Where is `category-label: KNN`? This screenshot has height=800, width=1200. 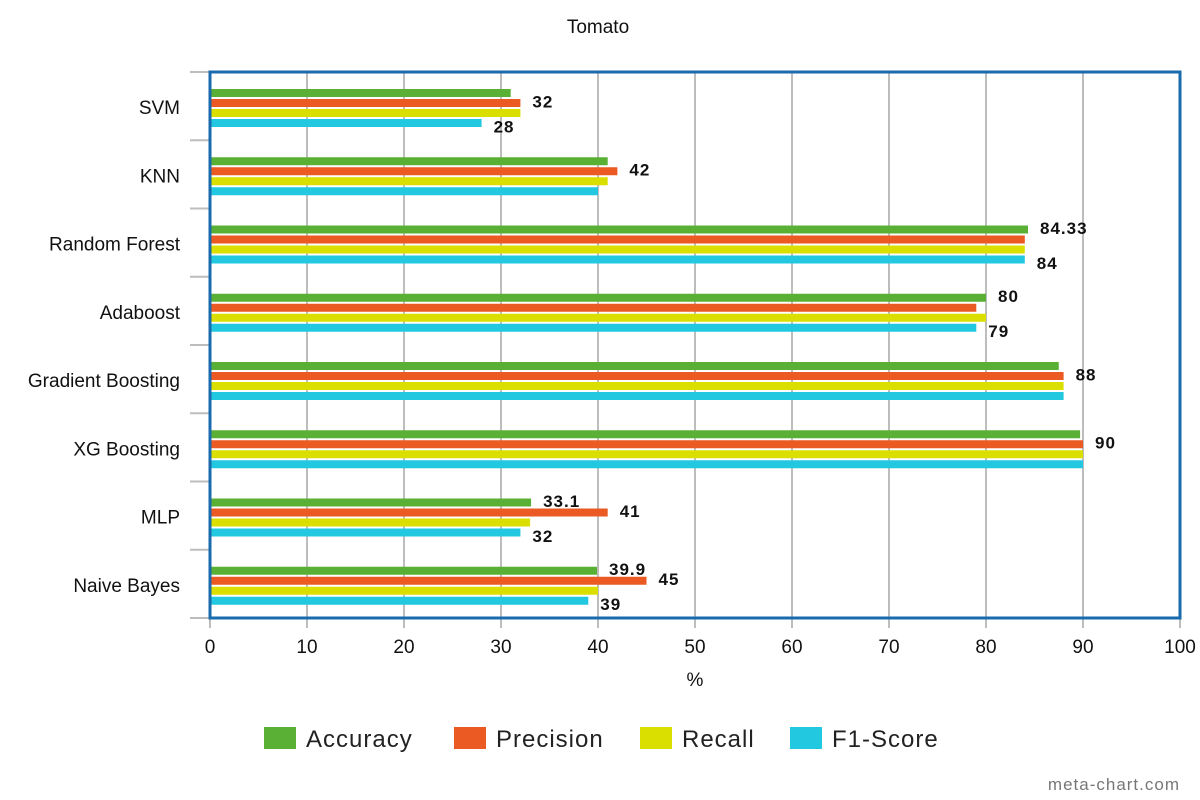
category-label: KNN is located at coordinates (160, 176).